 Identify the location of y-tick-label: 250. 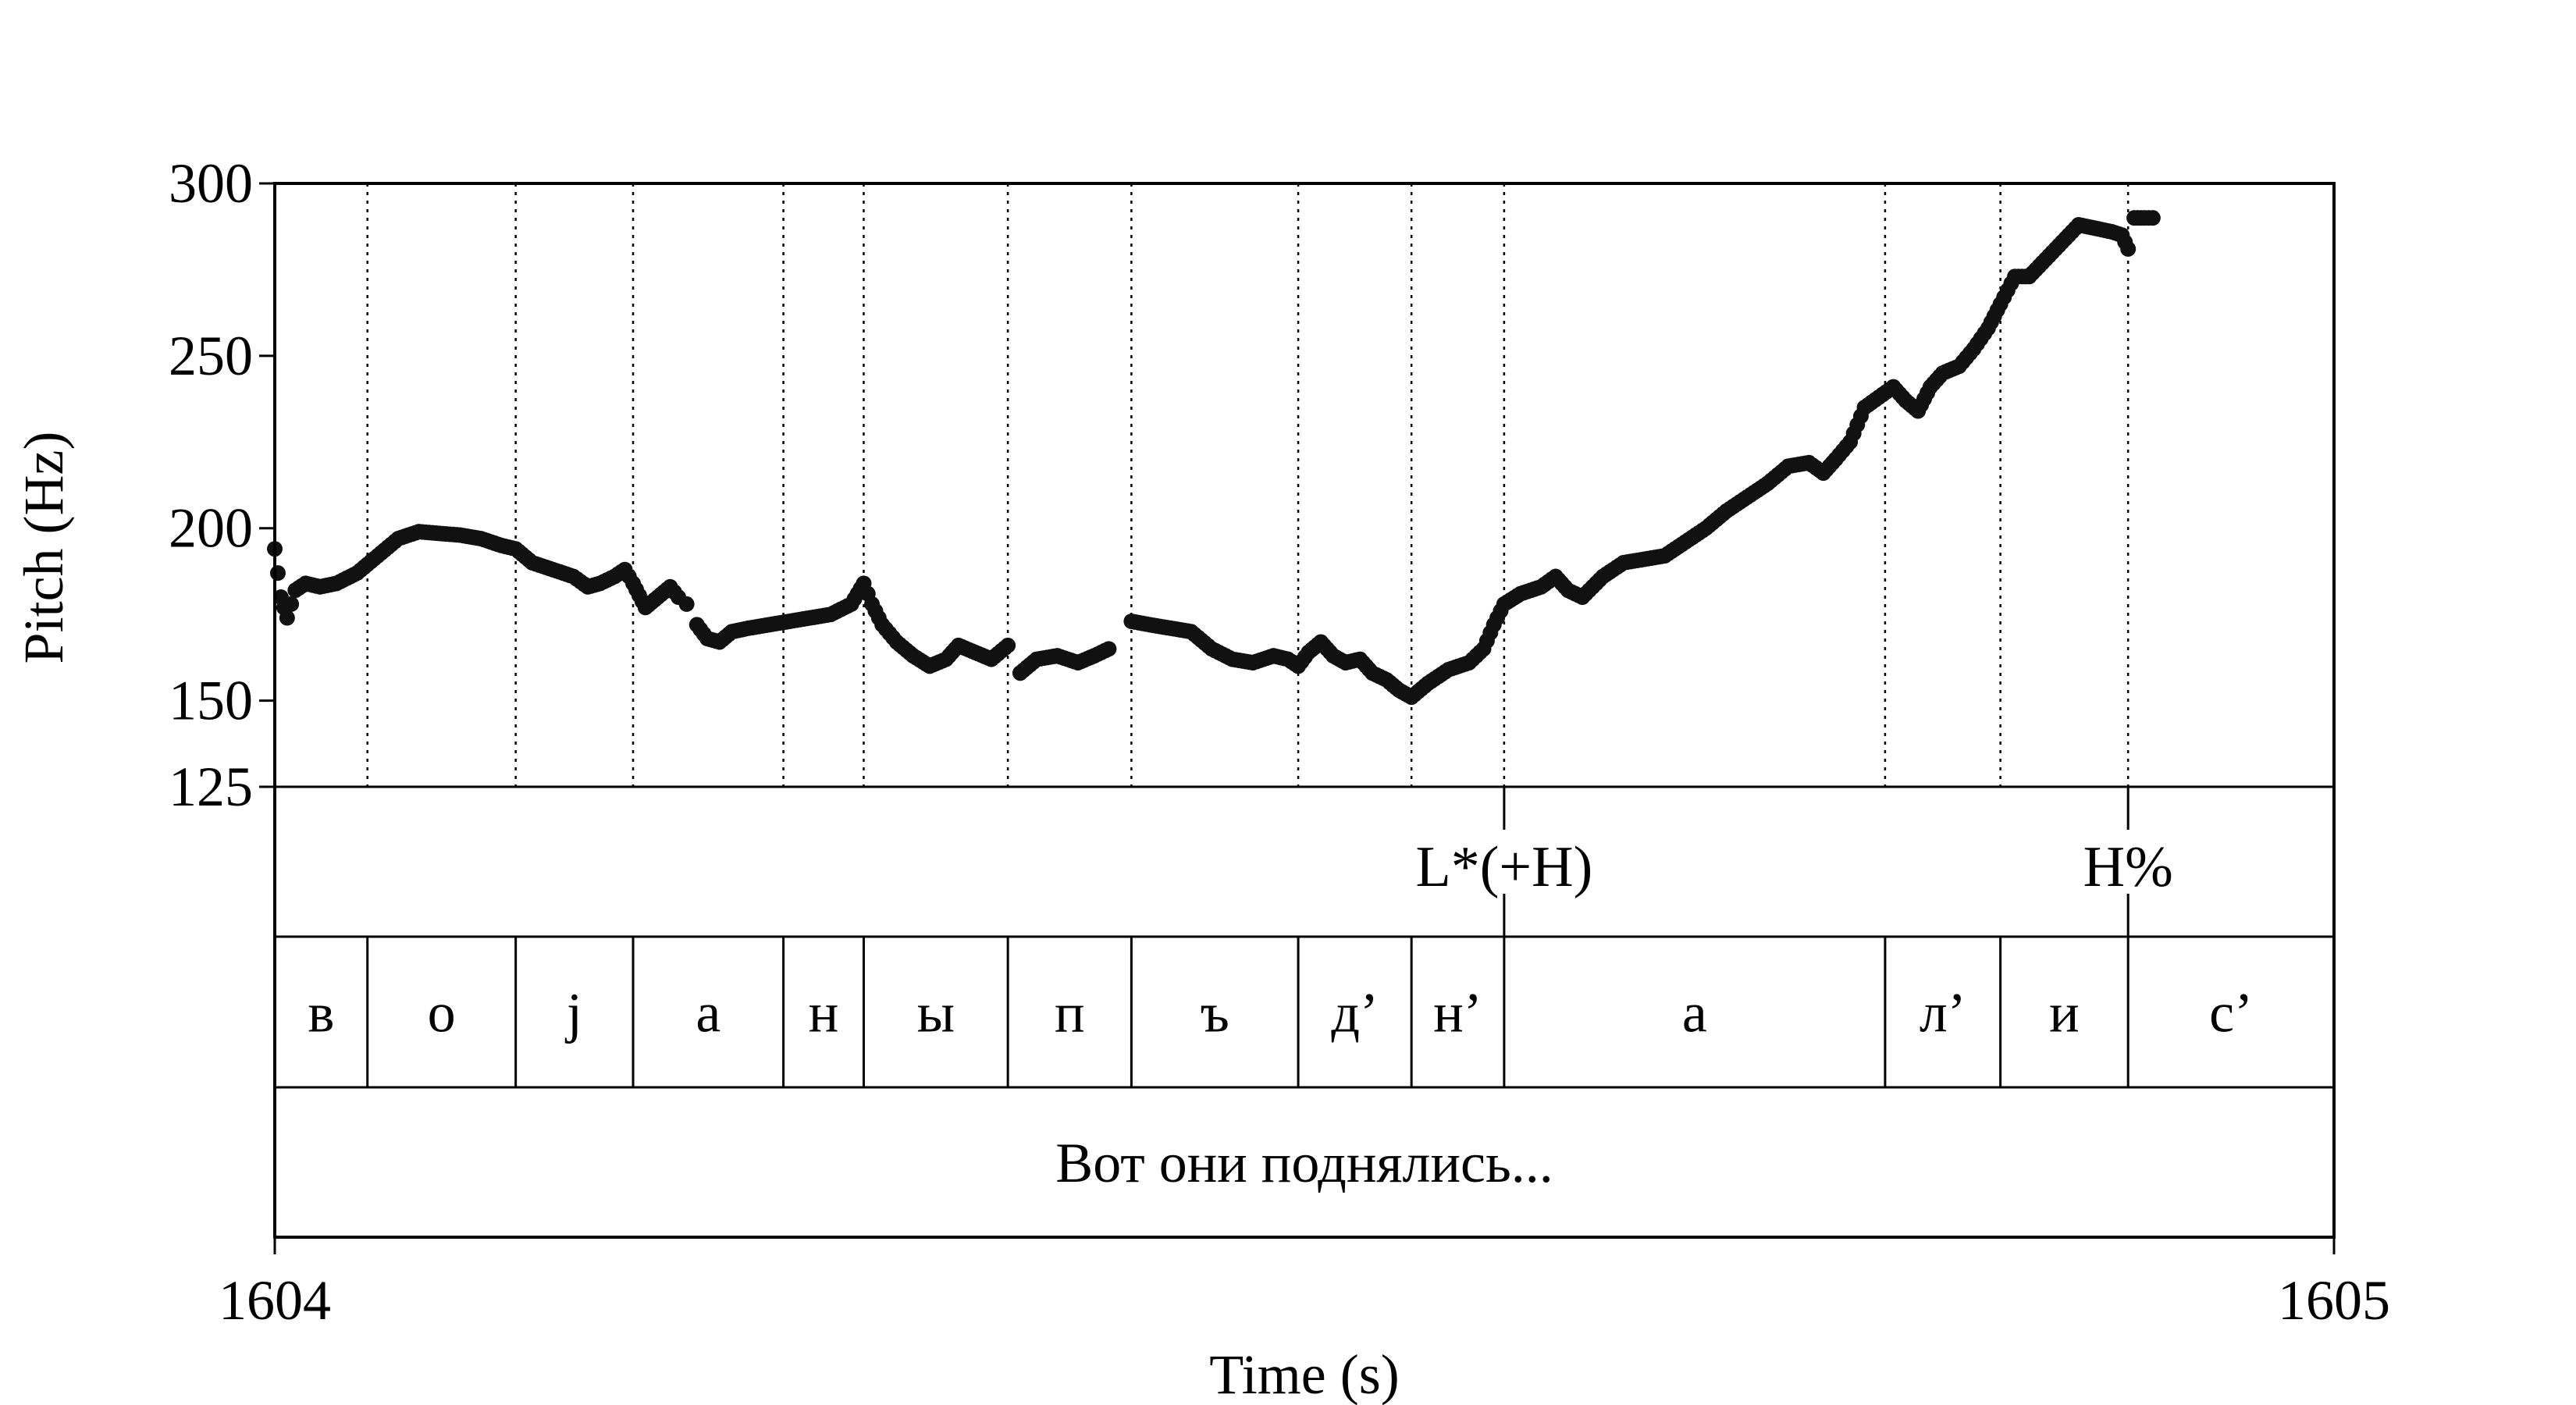
(211, 356).